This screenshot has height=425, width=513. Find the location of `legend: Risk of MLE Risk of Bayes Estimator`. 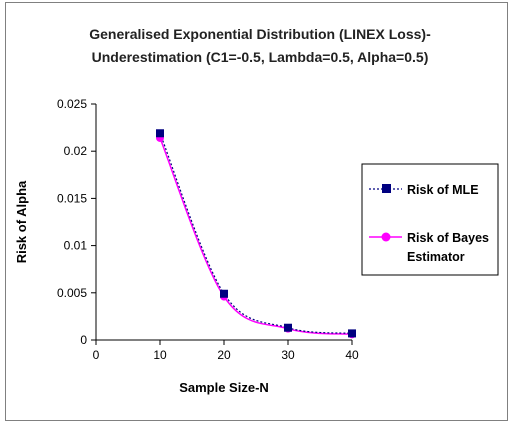

legend: Risk of MLE Risk of Bayes Estimator is located at coordinates (430, 219).